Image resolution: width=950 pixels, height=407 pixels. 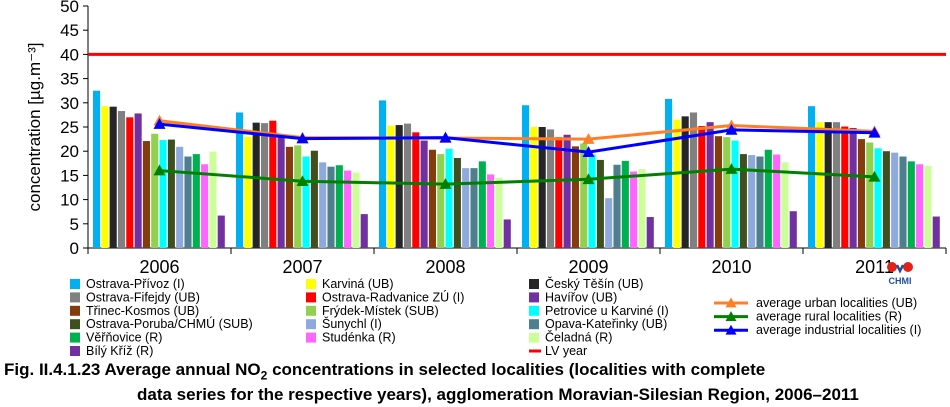 I want to click on legend-label: Petrovice u Karviné (I), so click(x=607, y=311).